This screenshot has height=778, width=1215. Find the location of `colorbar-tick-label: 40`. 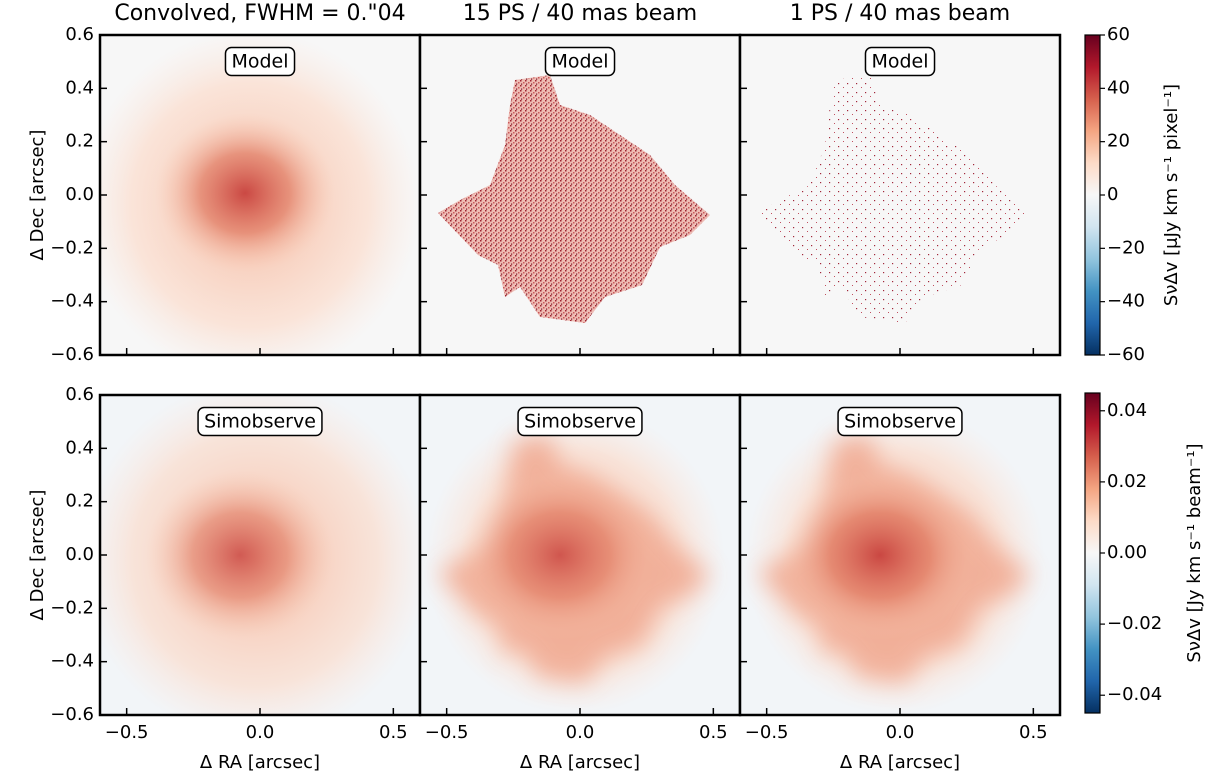

colorbar-tick-label: 40 is located at coordinates (1118, 87).